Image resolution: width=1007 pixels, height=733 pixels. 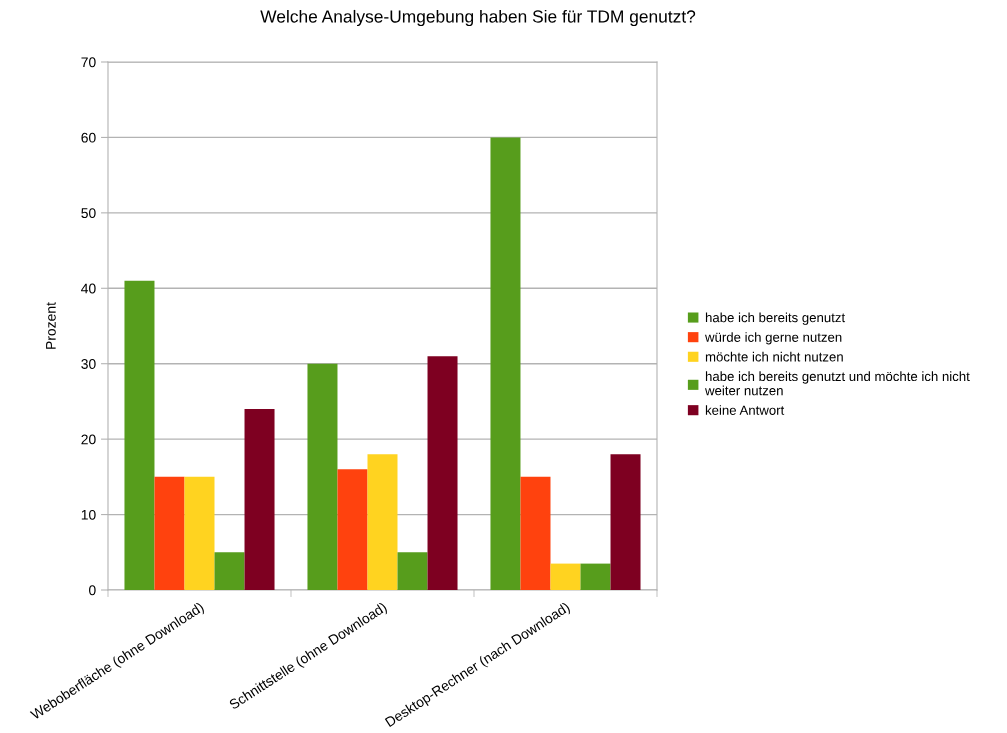 I want to click on legend-label: möchte ich nicht nutzen, so click(x=774, y=356).